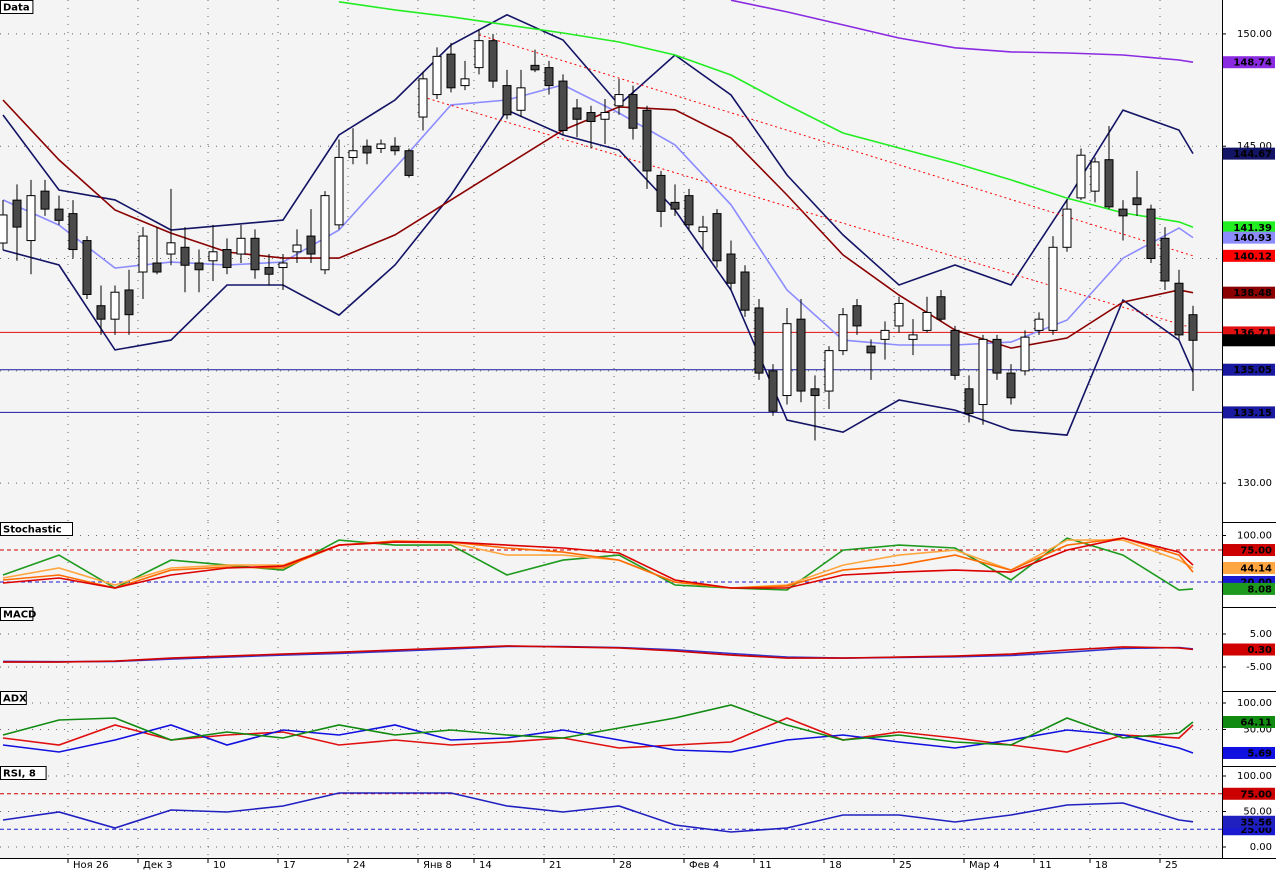 Image resolution: width=1276 pixels, height=876 pixels. What do you see at coordinates (1259, 667) in the screenshot?
I see `y-tick-label: -5.00` at bounding box center [1259, 667].